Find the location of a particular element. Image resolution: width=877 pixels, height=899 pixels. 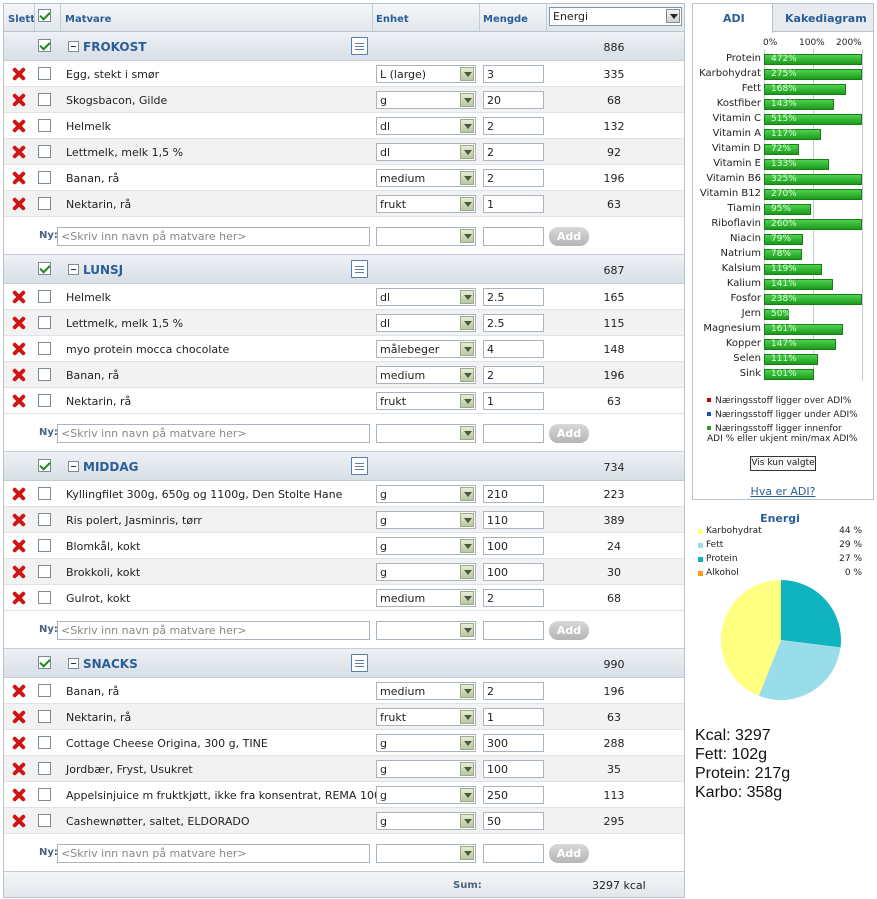

quantity-input: 3 is located at coordinates (513, 74).